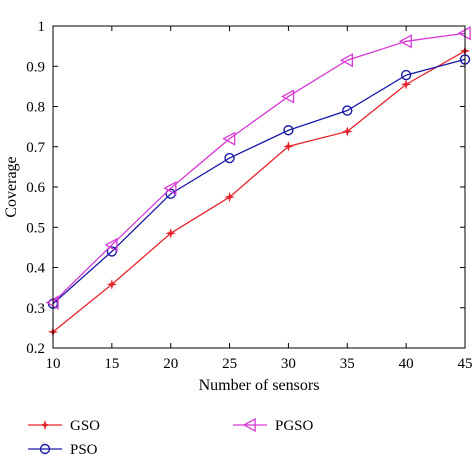 The image size is (474, 474). Describe the element at coordinates (53, 364) in the screenshot. I see `x-tick-label: 10` at that location.